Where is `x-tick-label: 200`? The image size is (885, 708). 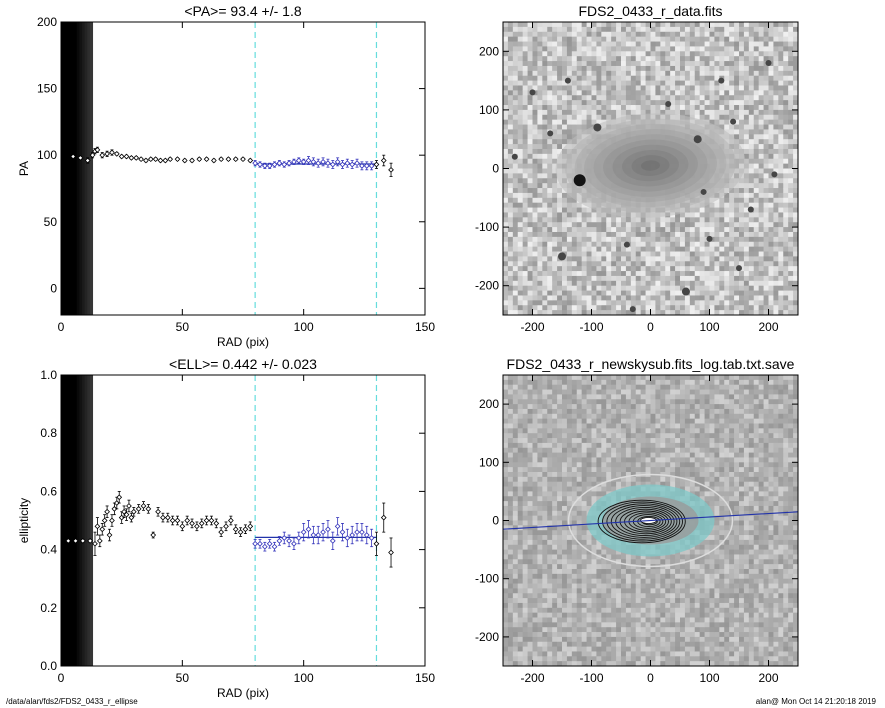
x-tick-label: 200 is located at coordinates (768, 327).